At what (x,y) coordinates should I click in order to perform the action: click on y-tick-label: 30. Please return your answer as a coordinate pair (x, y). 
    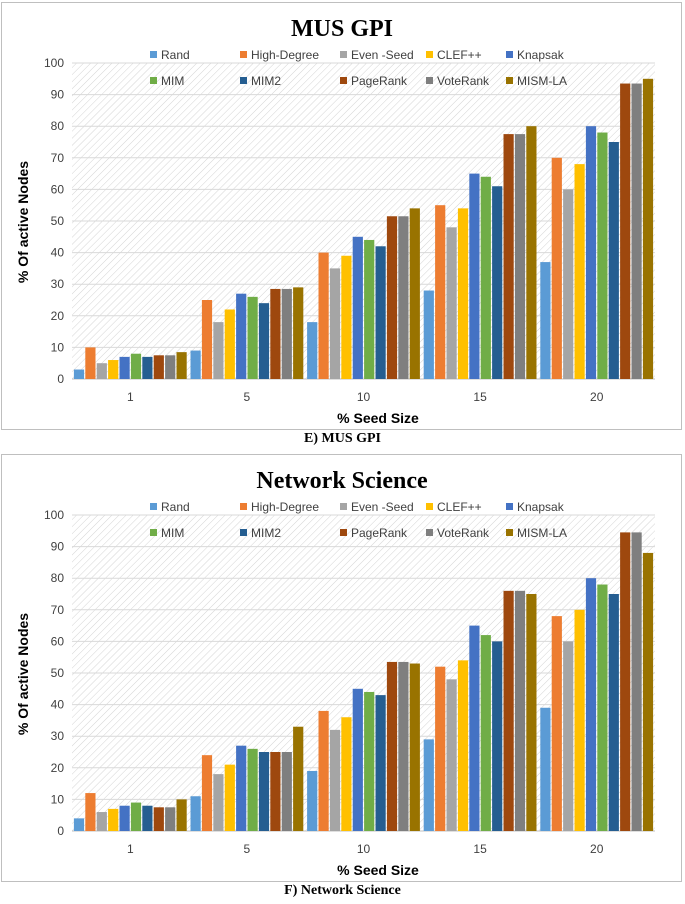
    Looking at the image, I should click on (58, 284).